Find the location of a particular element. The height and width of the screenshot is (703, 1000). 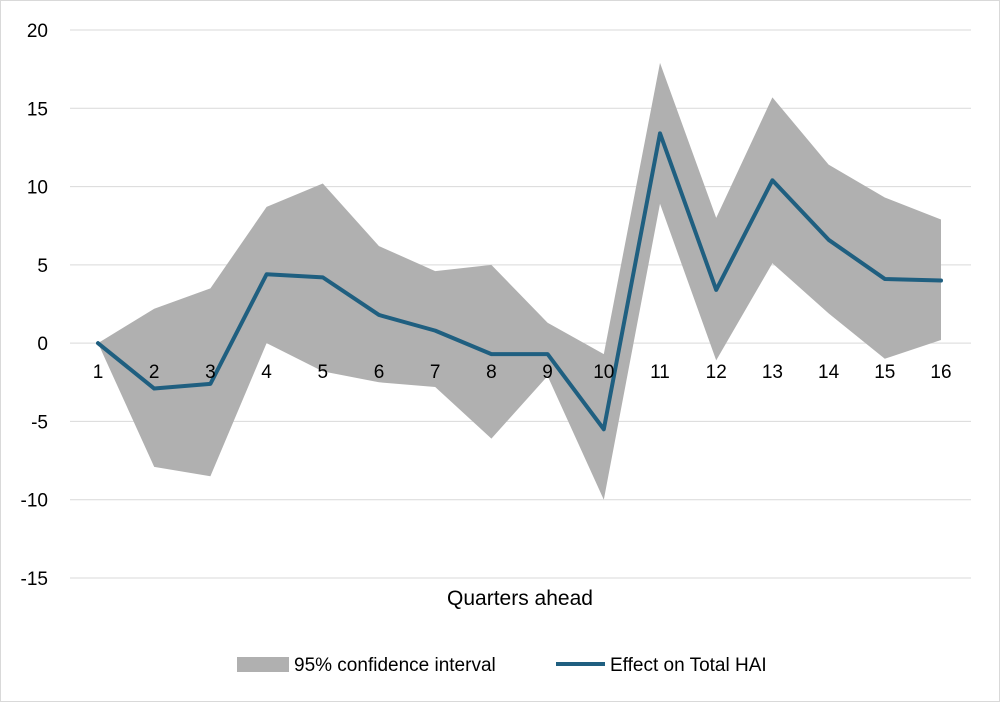

y-tick-label: -15 is located at coordinates (34, 579).